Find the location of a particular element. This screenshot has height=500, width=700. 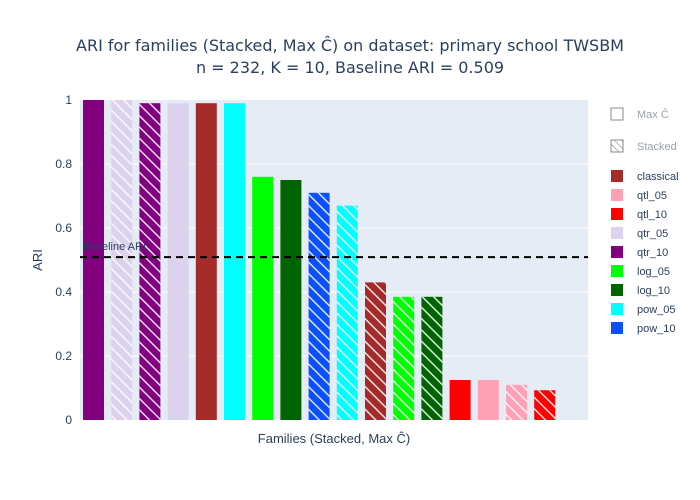

baseline-group: Baseline ARI is located at coordinates (334, 250).